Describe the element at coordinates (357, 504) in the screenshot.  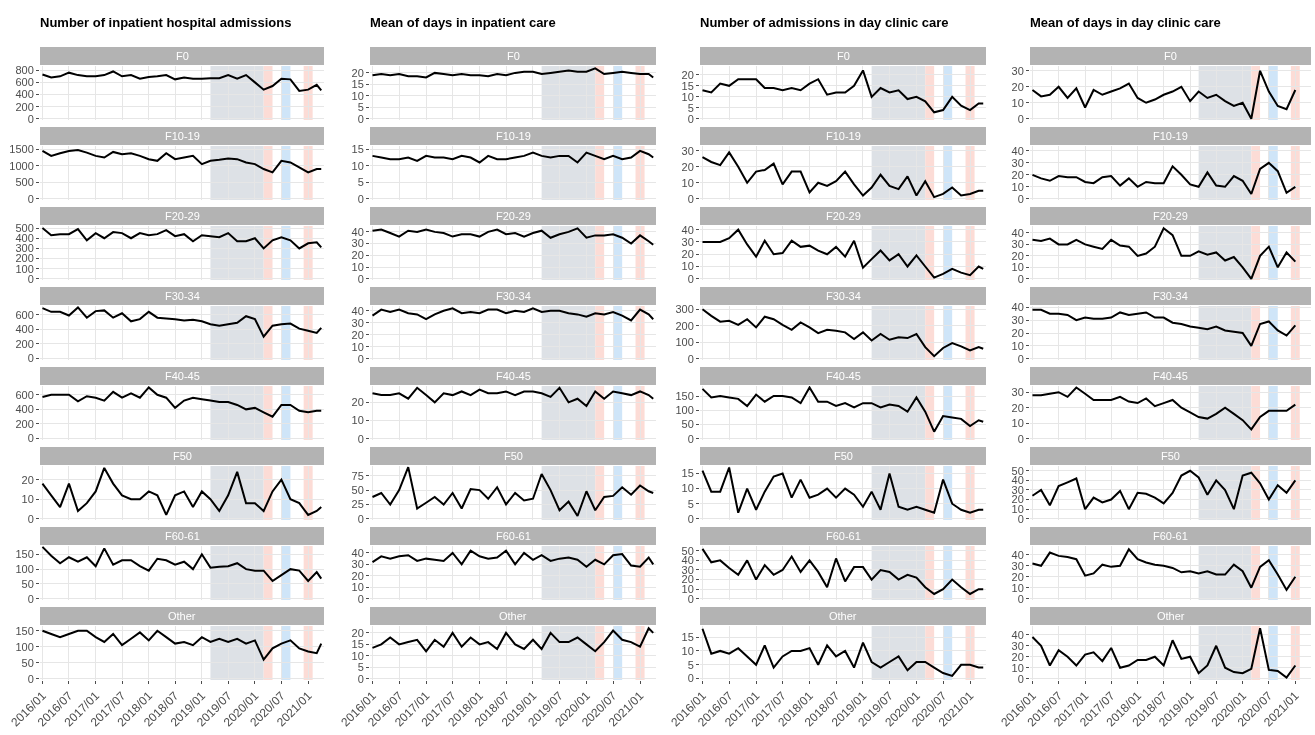
I see `y-tick-label: 25` at that location.